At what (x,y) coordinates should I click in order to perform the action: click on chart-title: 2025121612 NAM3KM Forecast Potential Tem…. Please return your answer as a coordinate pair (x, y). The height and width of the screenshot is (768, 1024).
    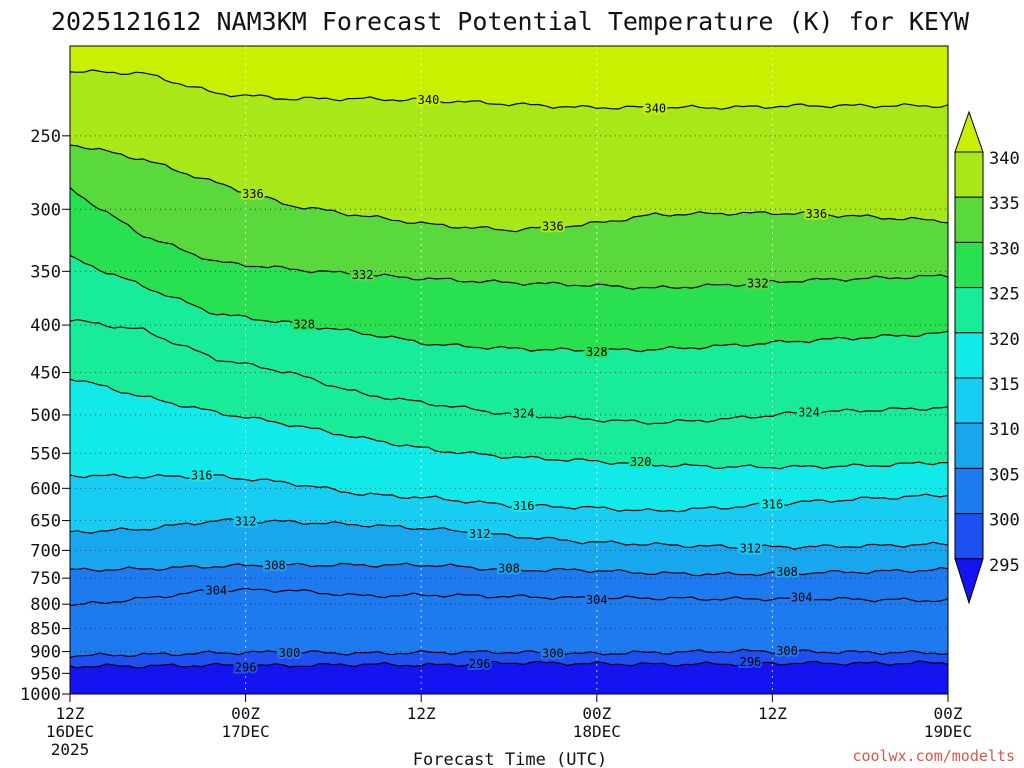
    Looking at the image, I should click on (510, 21).